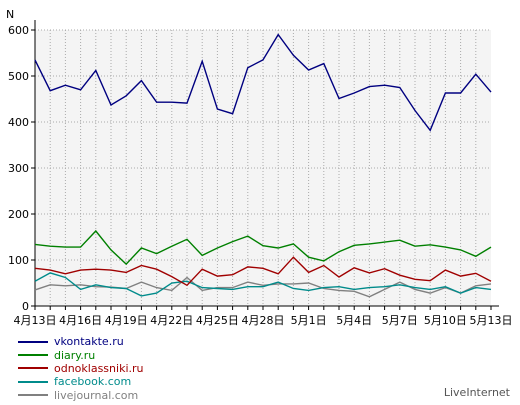 This screenshot has width=520, height=405. I want to click on legend-item-livejournal-com: livejournal.com, so click(81, 395).